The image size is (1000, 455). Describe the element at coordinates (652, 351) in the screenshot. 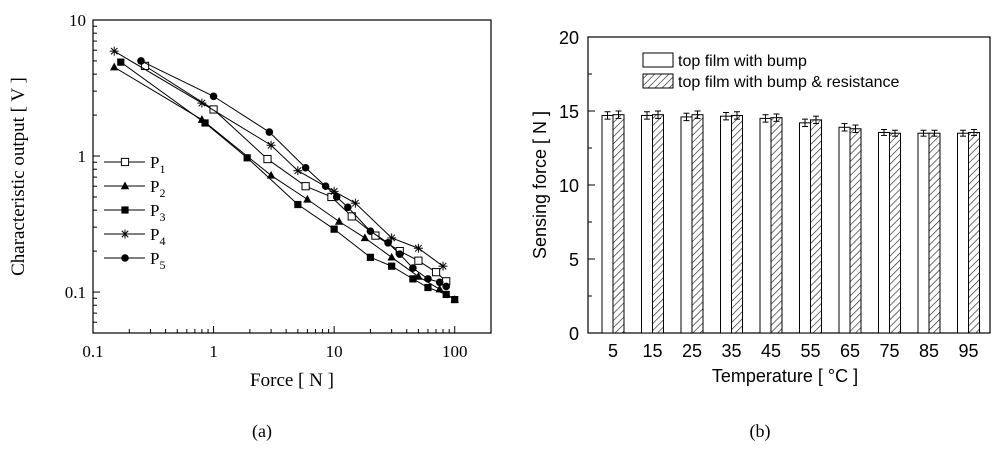

I see `chart-b-x-tick-label: 15` at that location.